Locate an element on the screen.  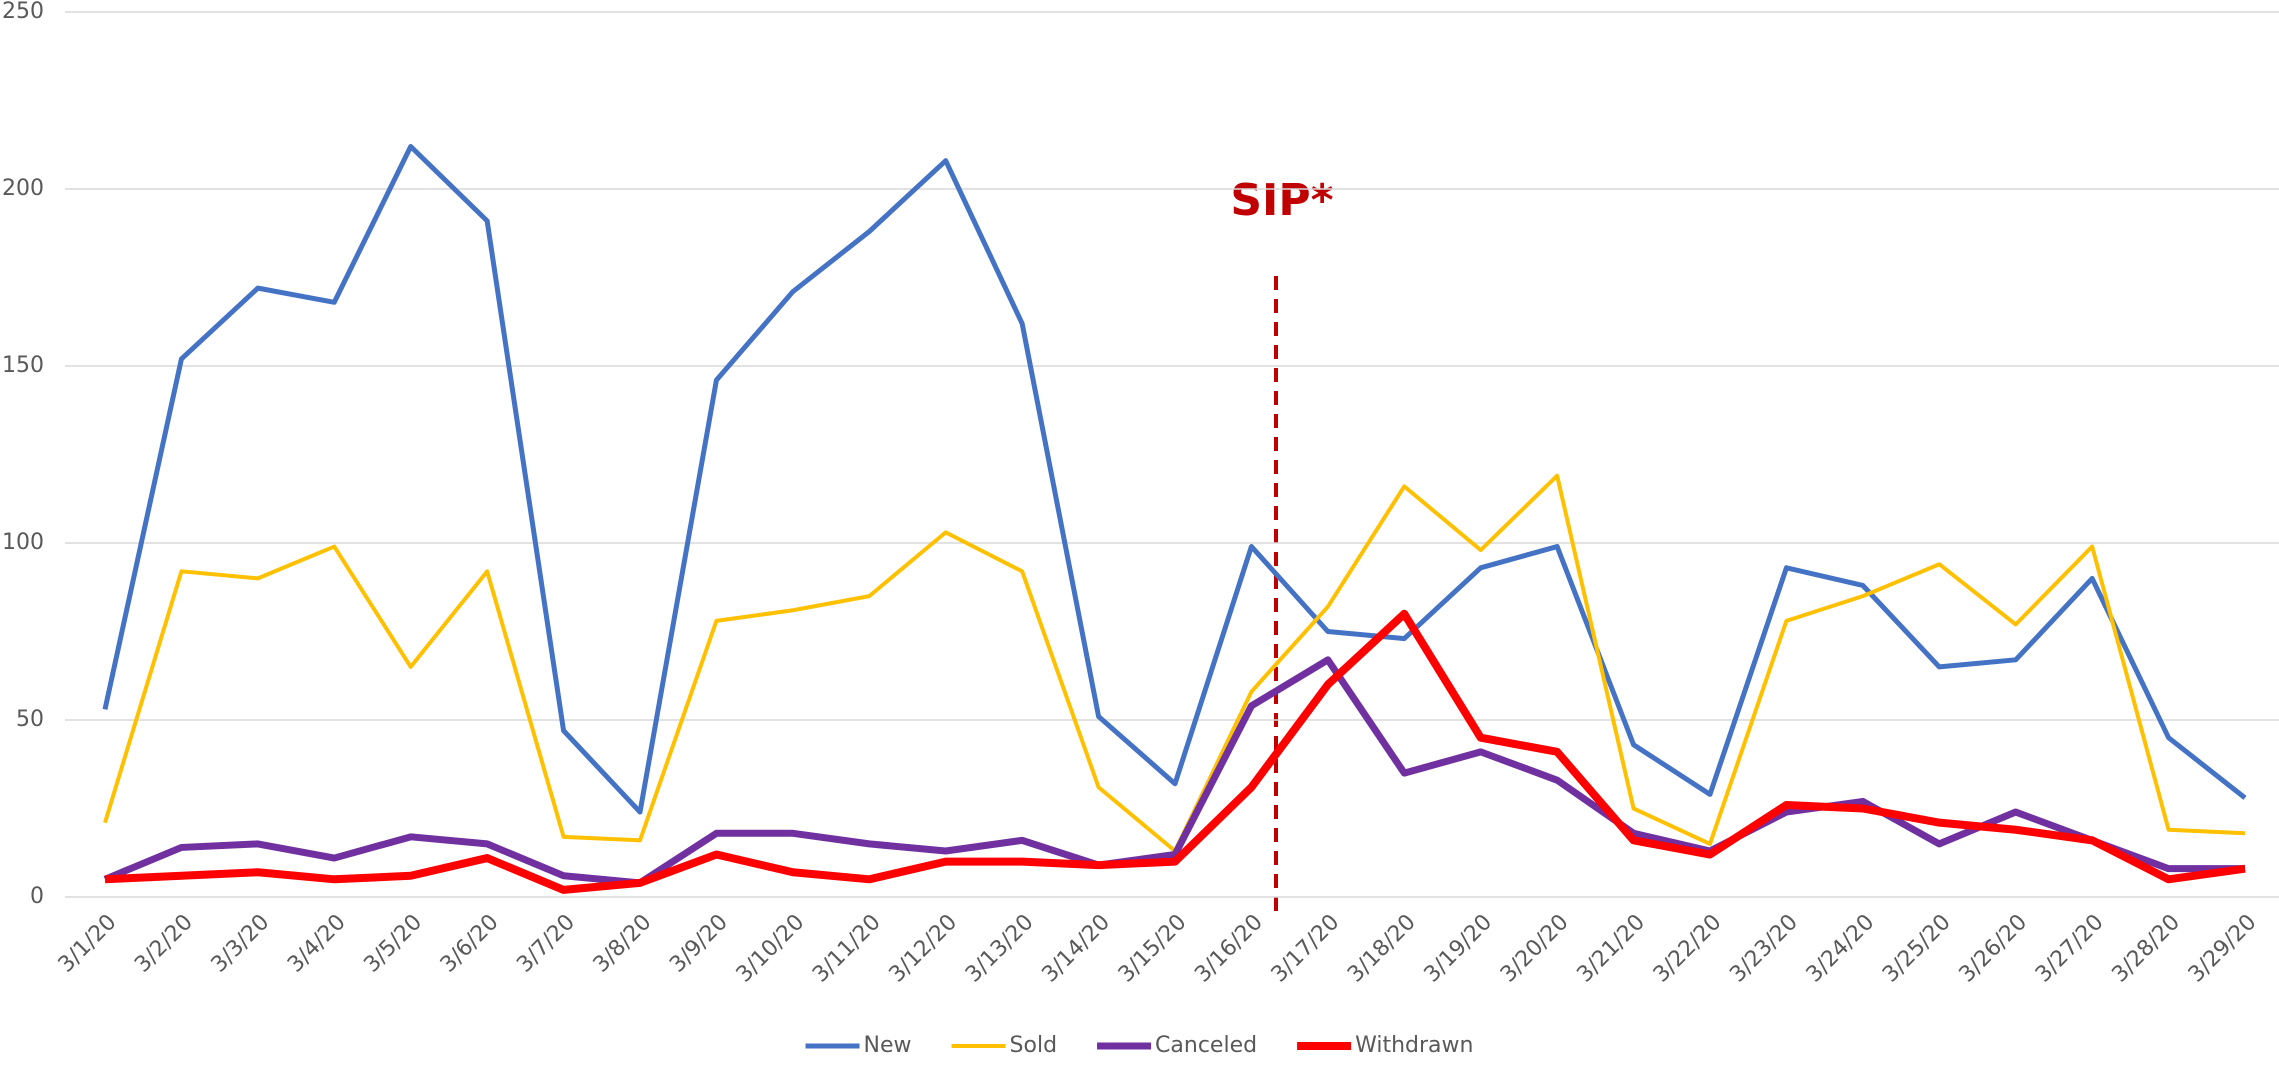
x-tick-label: 3/14/20 is located at coordinates (1076, 949).